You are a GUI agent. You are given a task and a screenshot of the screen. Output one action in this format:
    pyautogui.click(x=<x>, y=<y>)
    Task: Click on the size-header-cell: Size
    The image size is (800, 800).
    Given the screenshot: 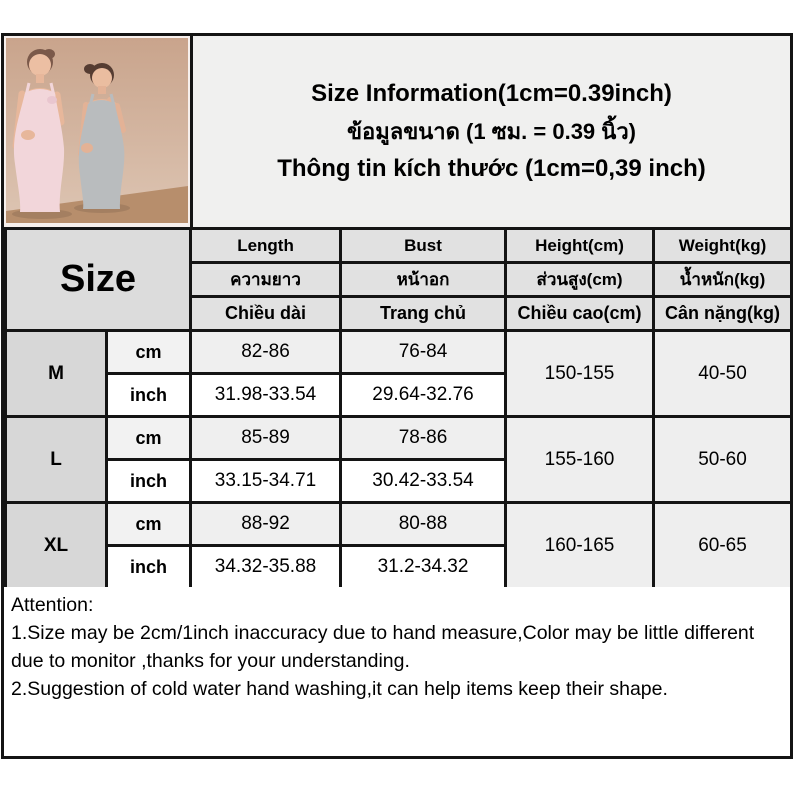 What is the action you would take?
    pyautogui.click(x=98, y=279)
    